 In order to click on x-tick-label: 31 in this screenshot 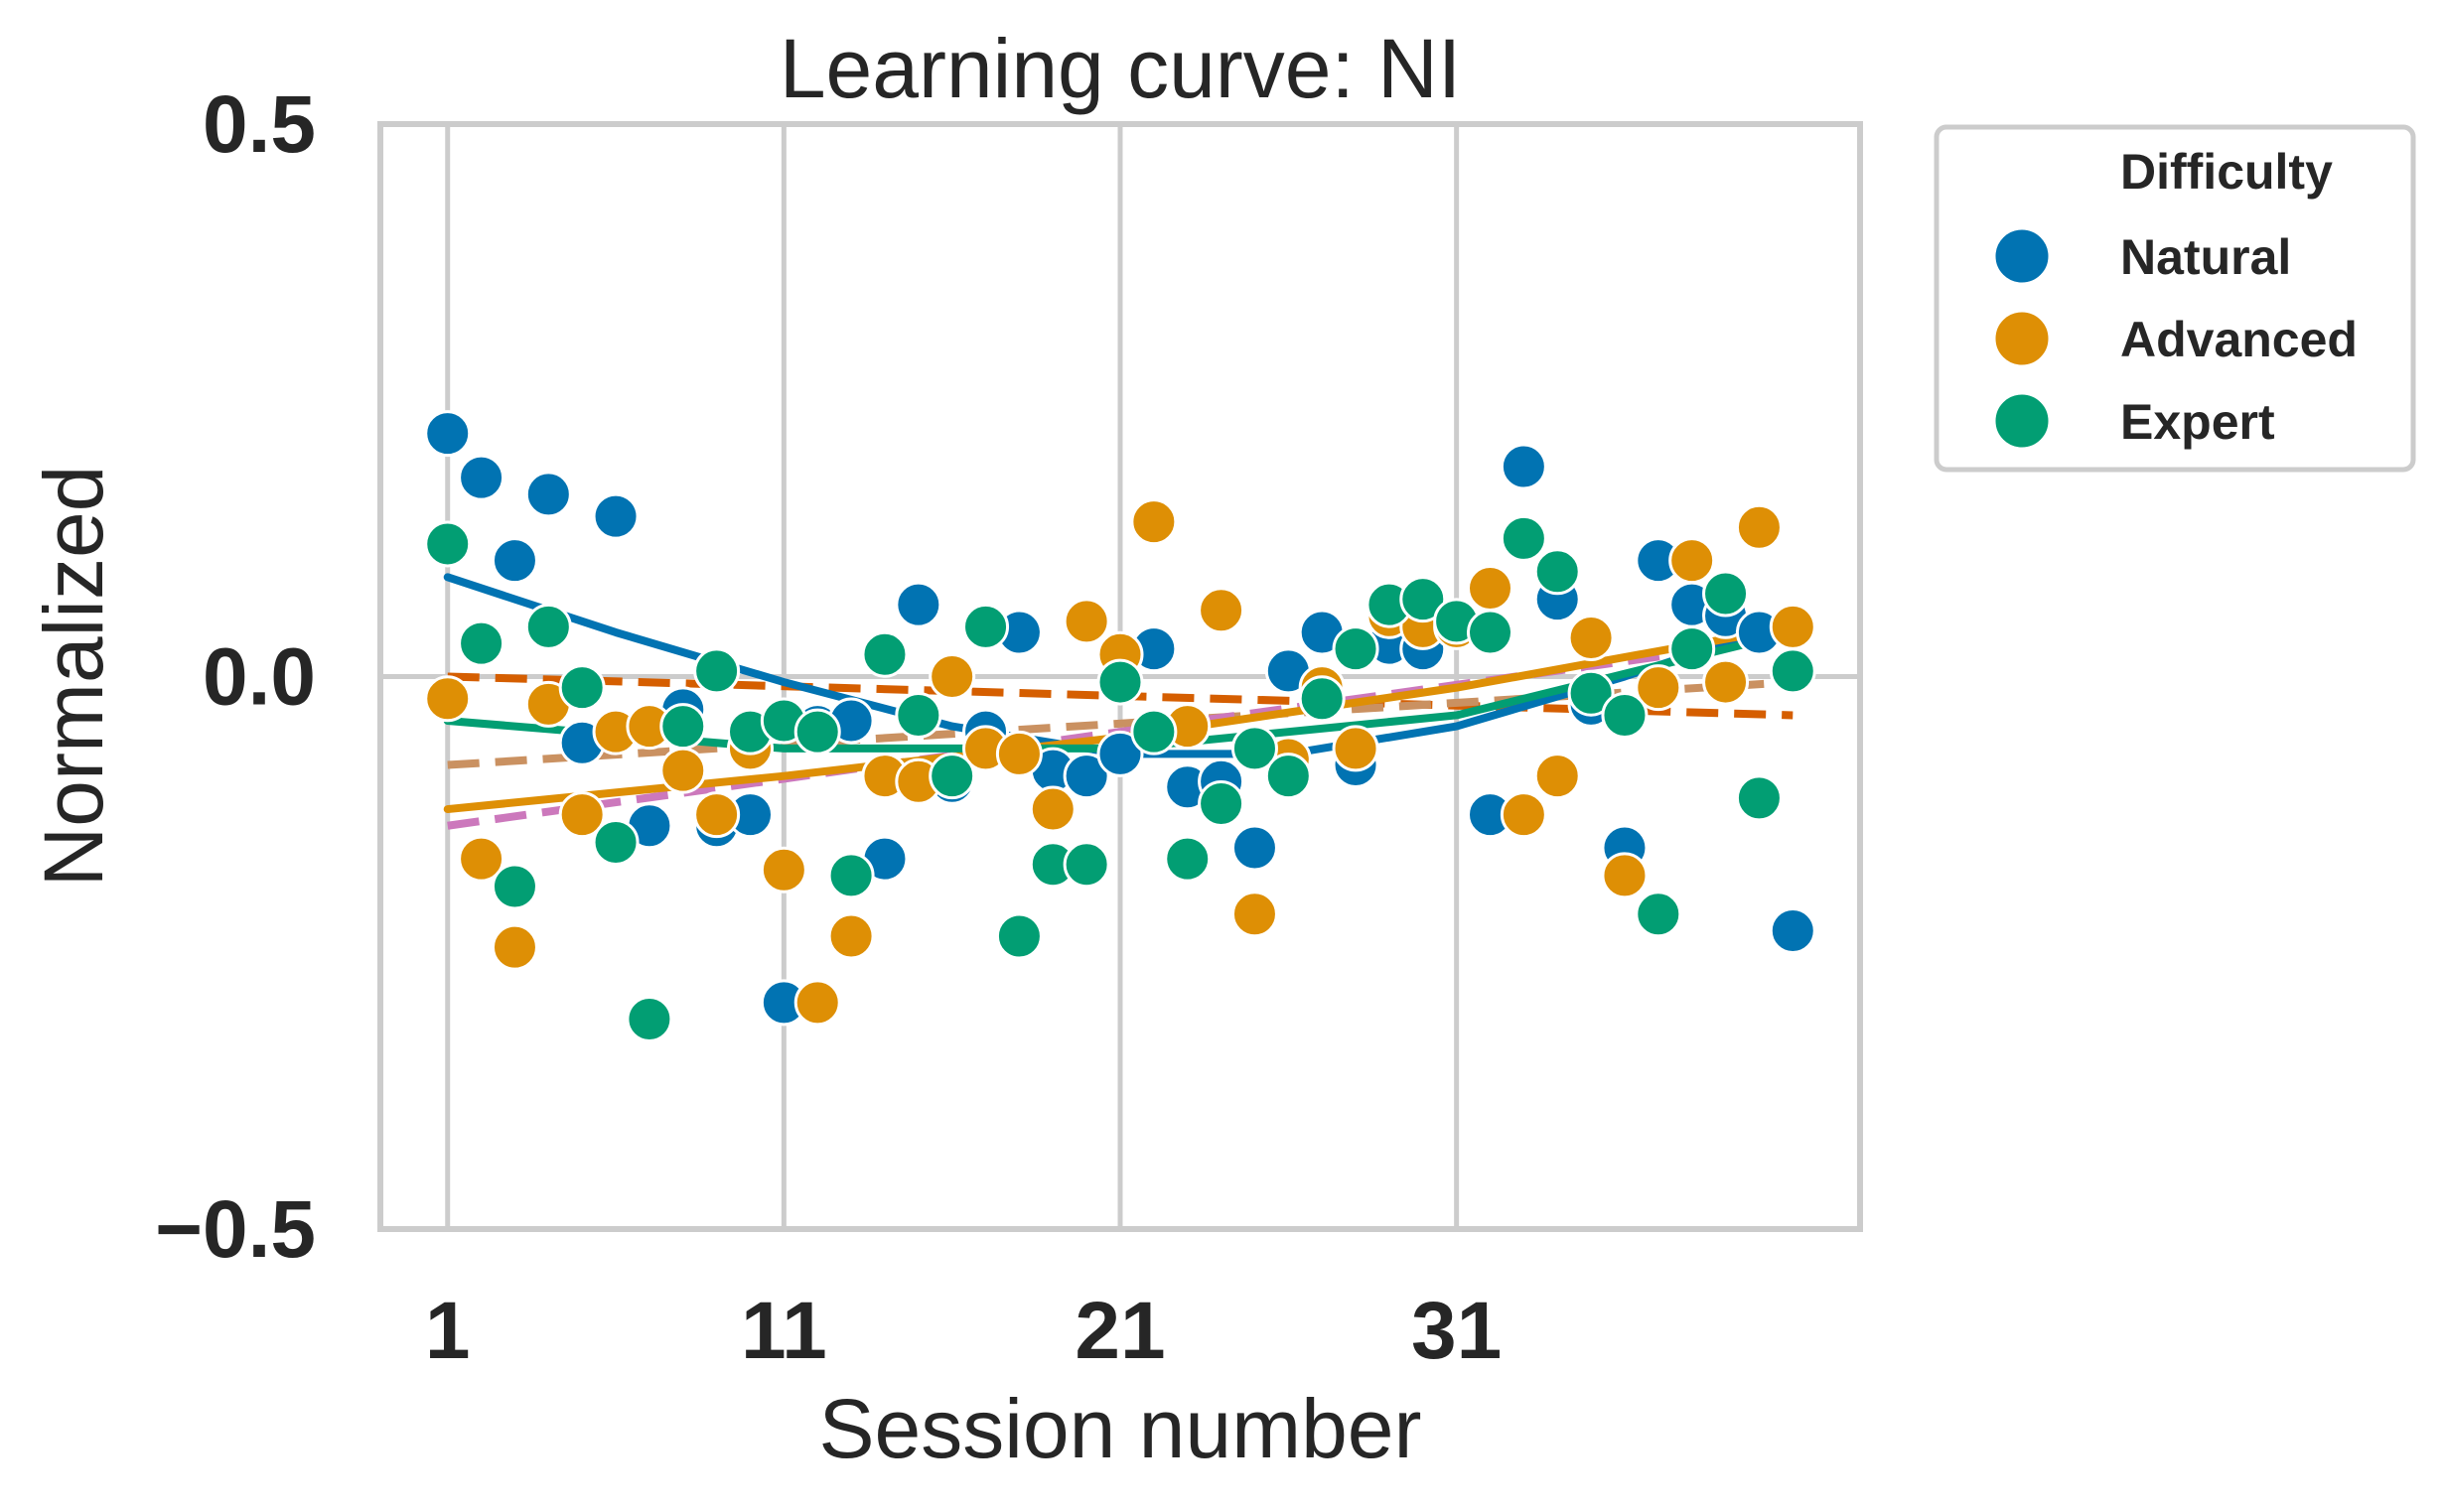, I will do `click(1457, 1331)`.